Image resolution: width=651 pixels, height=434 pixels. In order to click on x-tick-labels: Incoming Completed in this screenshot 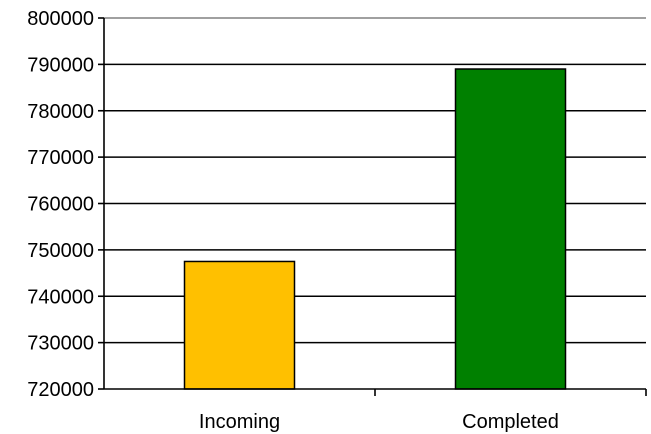, I will do `click(379, 422)`.